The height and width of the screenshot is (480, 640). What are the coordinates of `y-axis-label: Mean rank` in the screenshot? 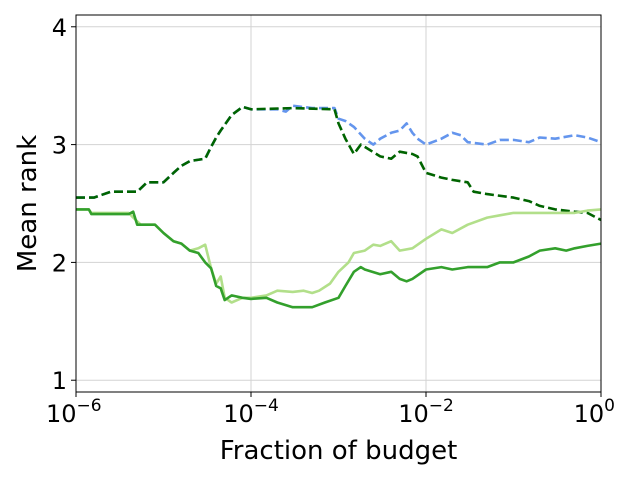 It's located at (28, 203).